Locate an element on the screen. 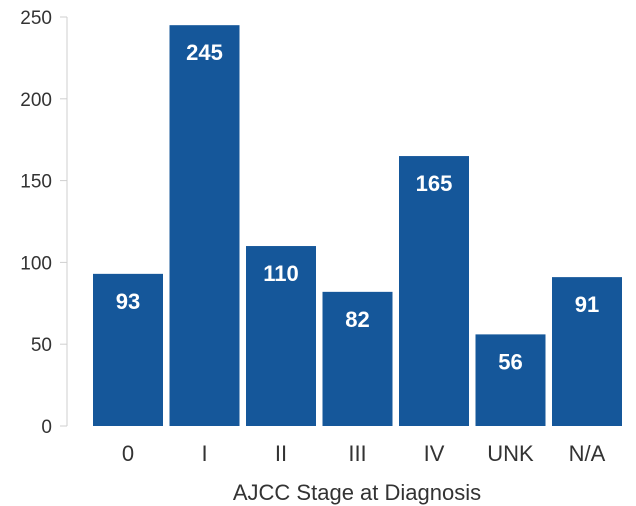 This screenshot has width=636, height=506. y-tick-label: 50 is located at coordinates (41, 345).